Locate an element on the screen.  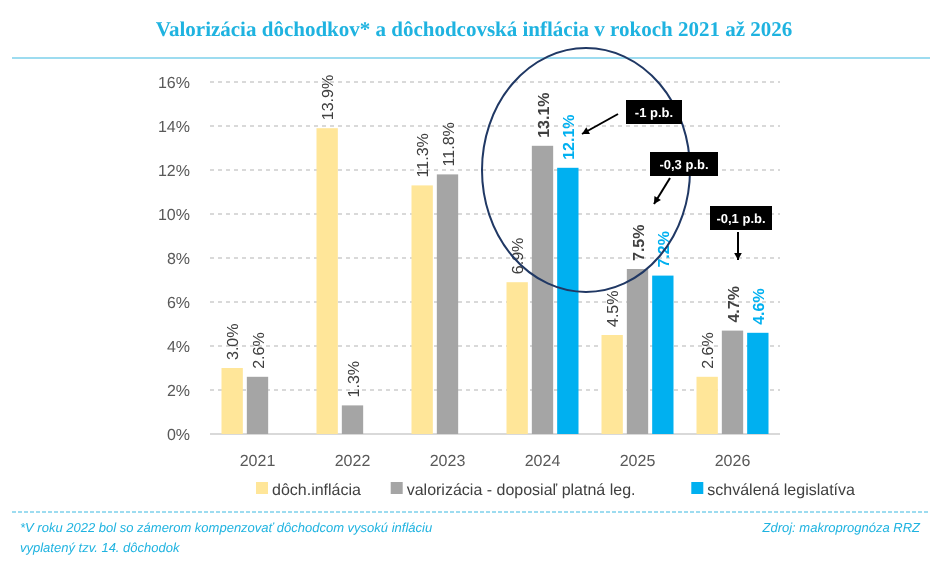
y-tick-label: 14% is located at coordinates (173, 127).